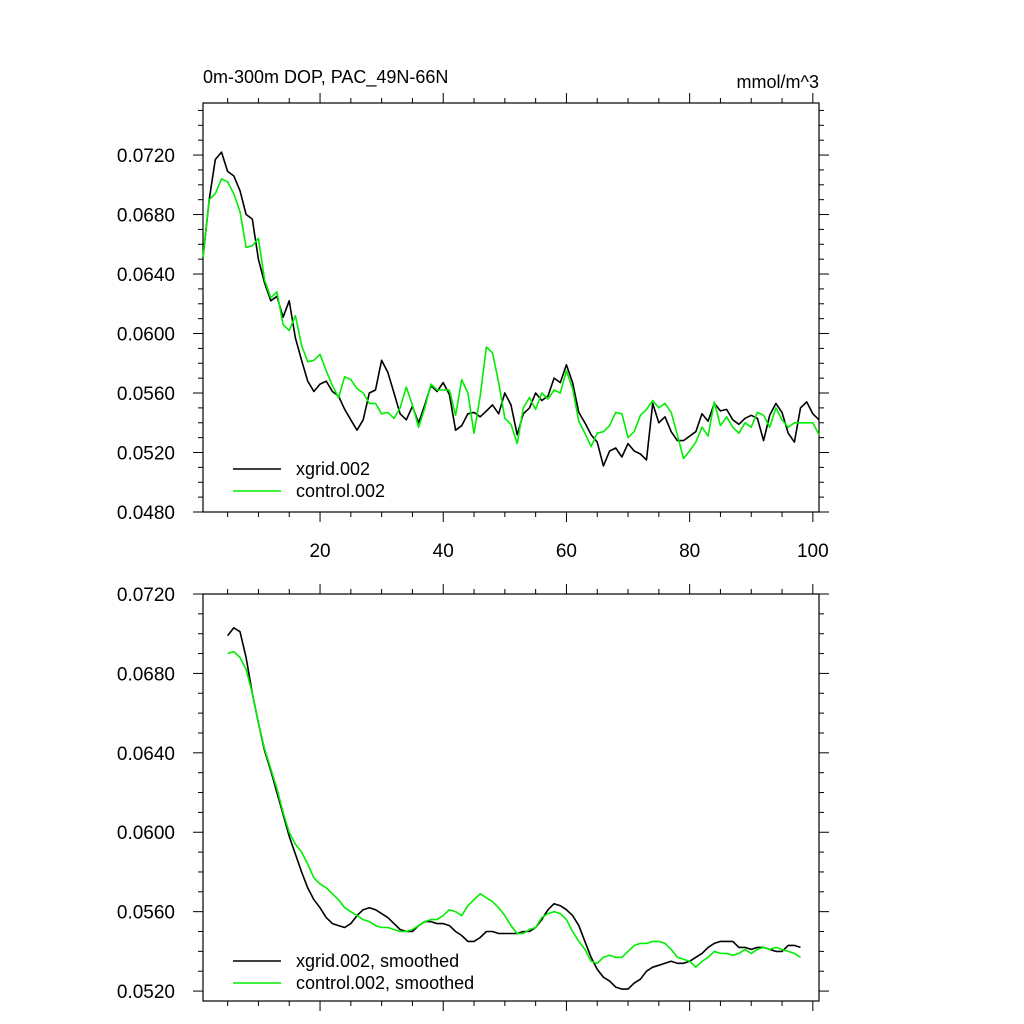 The width and height of the screenshot is (1024, 1024). I want to click on legend-label: xgrid.002, so click(333, 469).